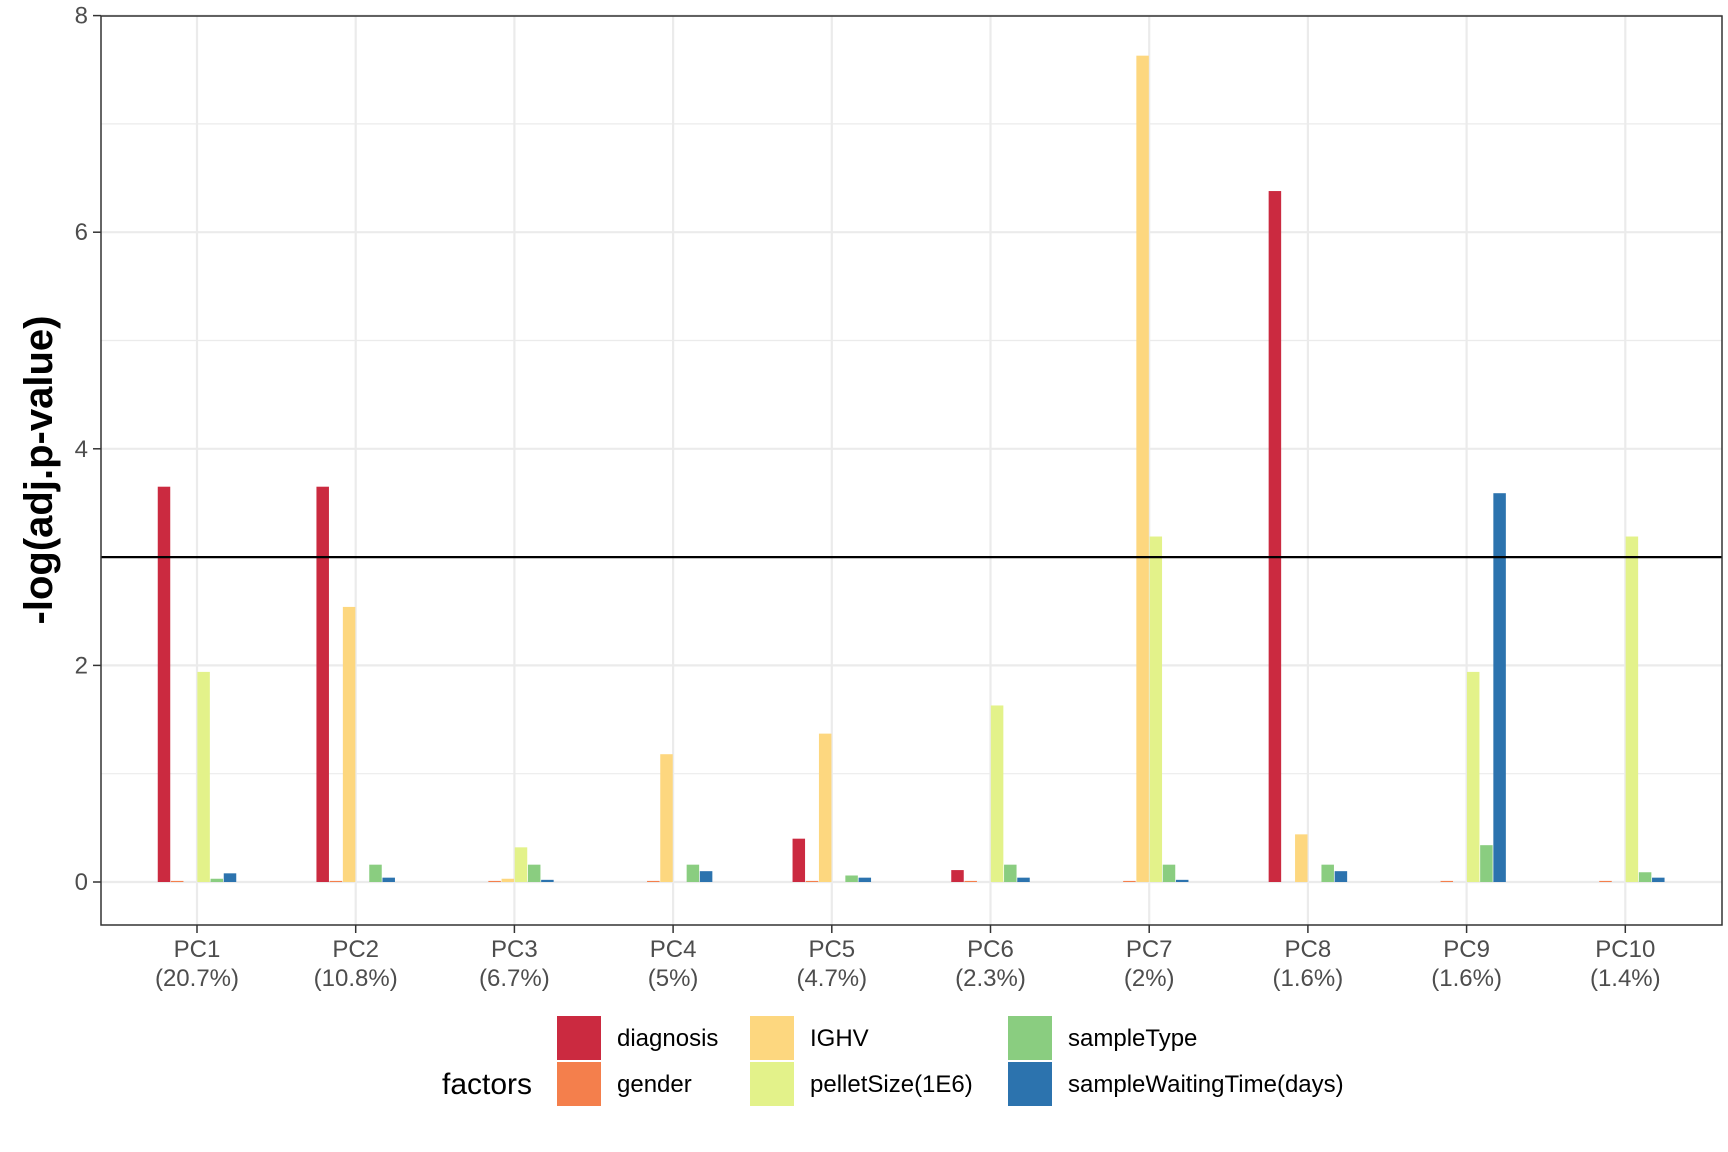  Describe the element at coordinates (1605, 881) in the screenshot. I see `bar-gender-PC10` at that location.